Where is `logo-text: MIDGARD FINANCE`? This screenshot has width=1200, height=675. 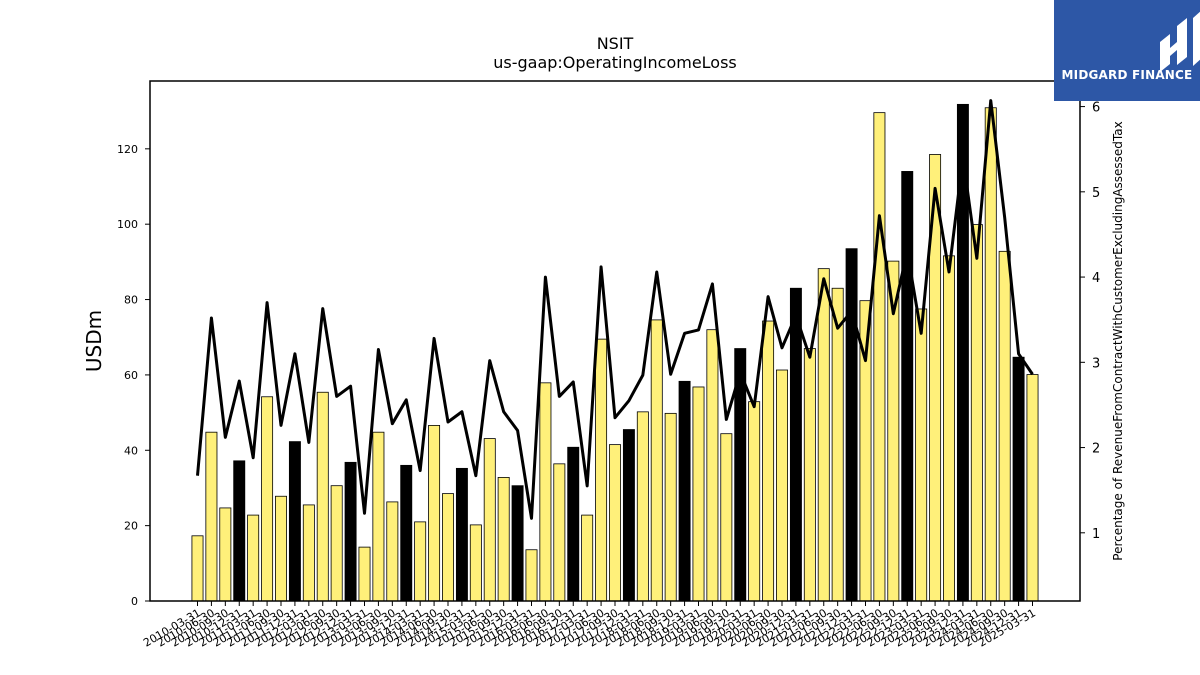
logo-text: MIDGARD FINANCE is located at coordinates (1127, 75).